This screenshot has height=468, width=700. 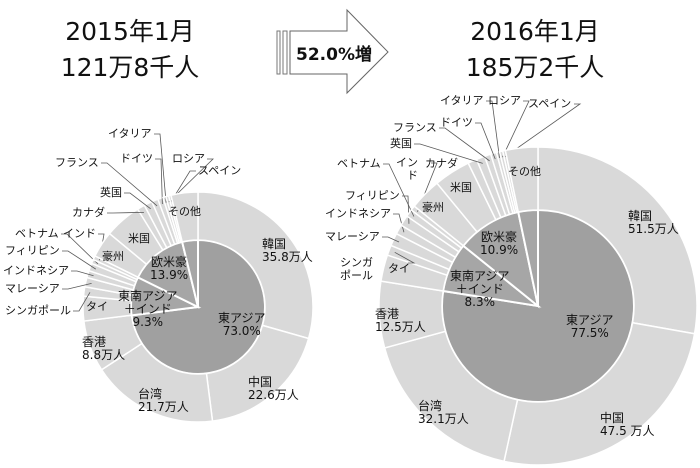 I want to click on outer-label-0-line: 51.5万人, so click(x=653, y=229).